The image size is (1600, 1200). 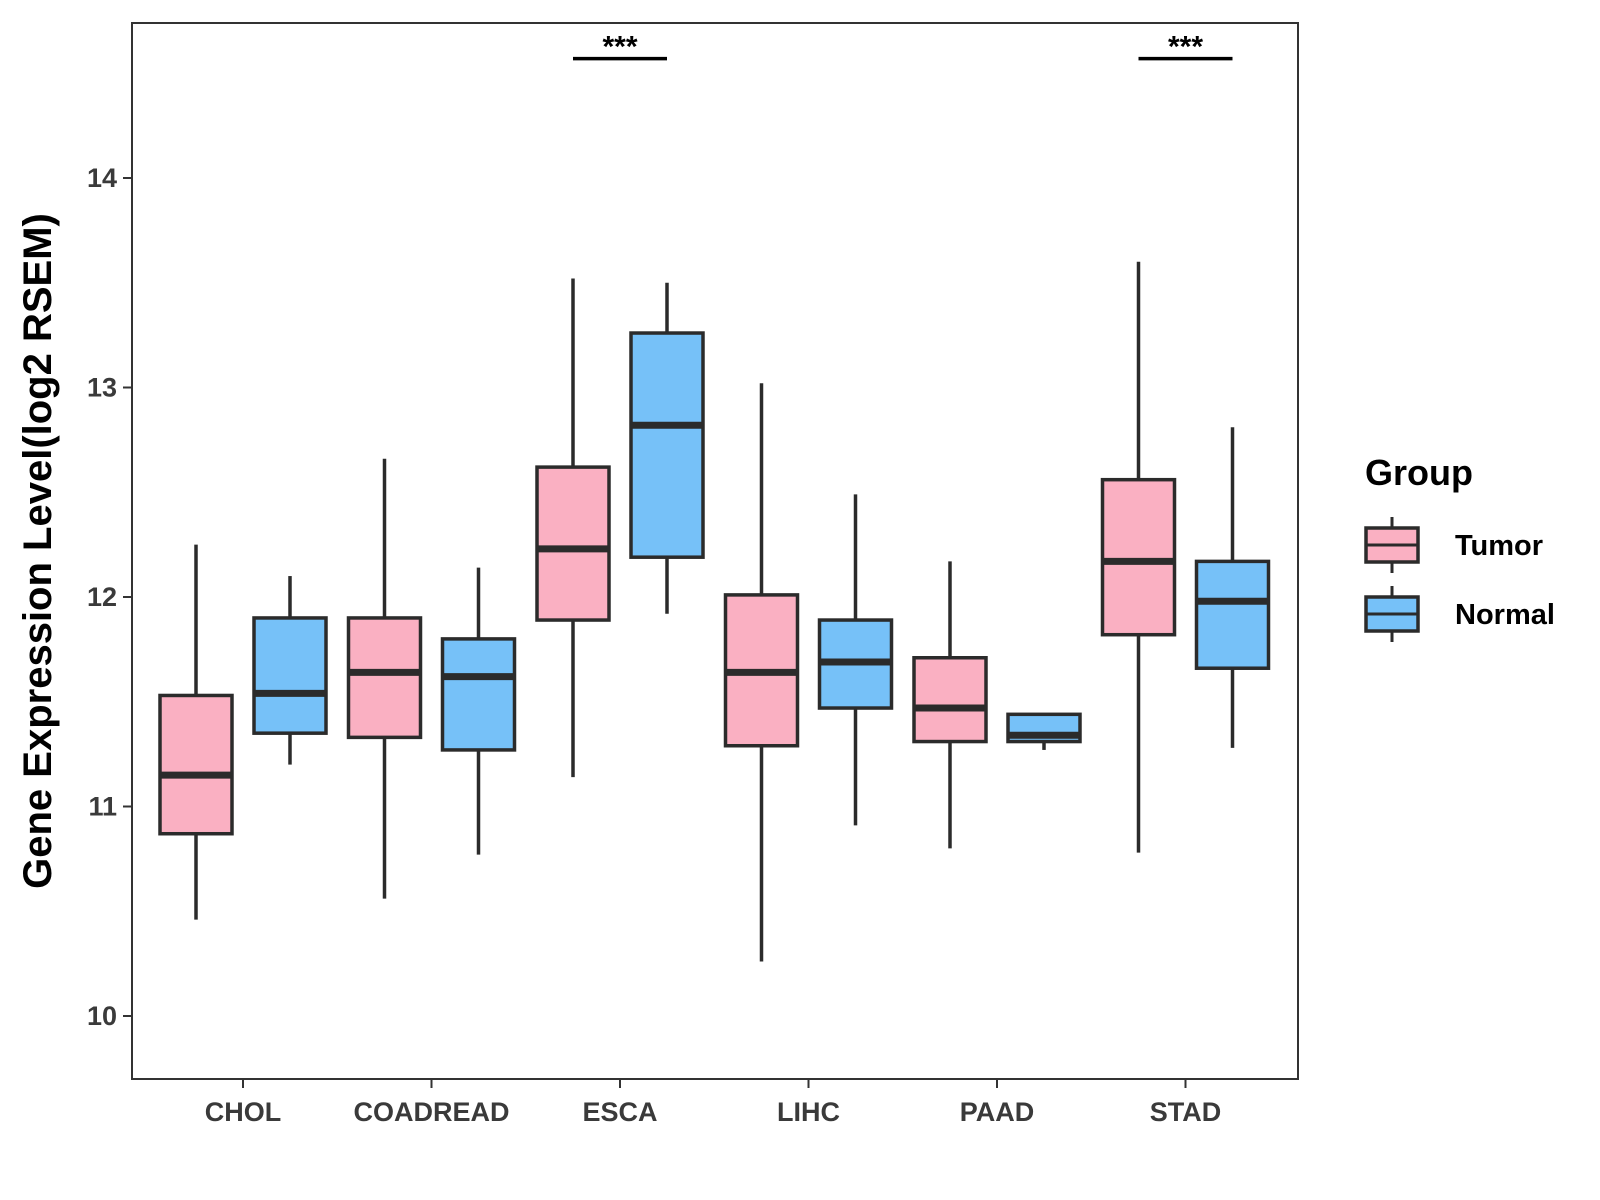 What do you see at coordinates (431, 1112) in the screenshot?
I see `x-tick-label-coadread: COADREAD` at bounding box center [431, 1112].